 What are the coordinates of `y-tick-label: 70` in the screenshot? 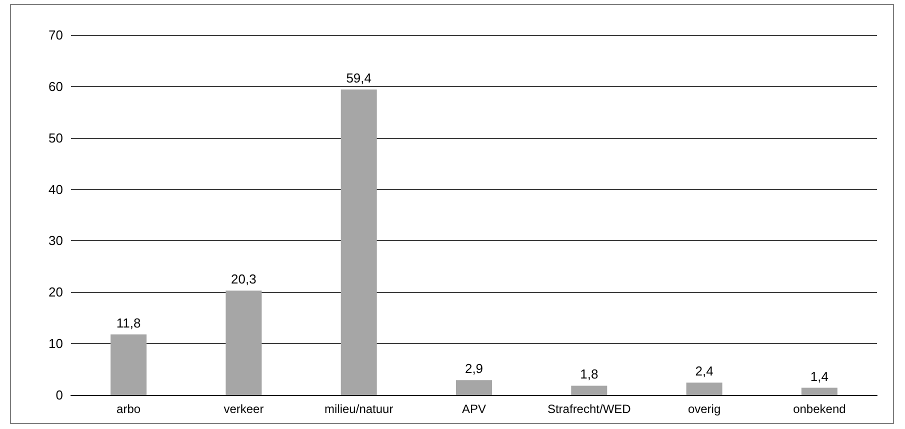 It's located at (55, 35).